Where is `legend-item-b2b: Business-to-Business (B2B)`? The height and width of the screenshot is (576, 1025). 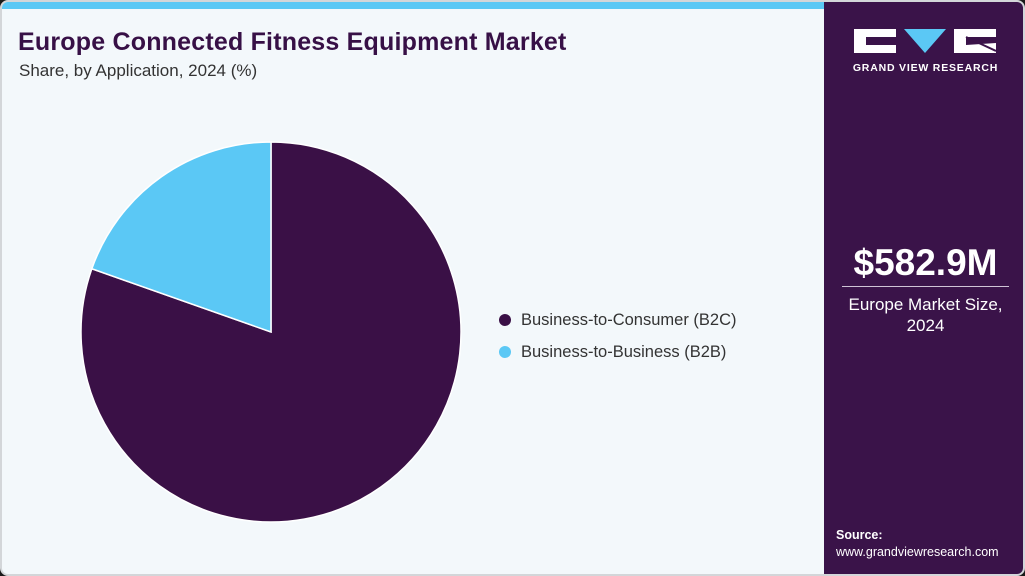
legend-item-b2b: Business-to-Business (B2B) is located at coordinates (617, 352).